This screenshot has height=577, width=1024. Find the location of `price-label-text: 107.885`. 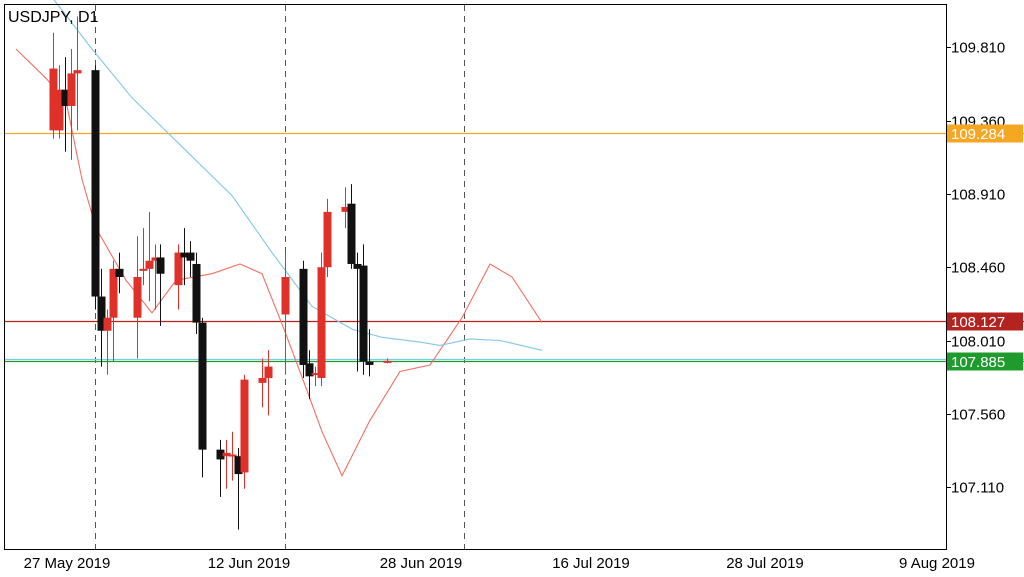

price-label-text: 107.885 is located at coordinates (978, 362).